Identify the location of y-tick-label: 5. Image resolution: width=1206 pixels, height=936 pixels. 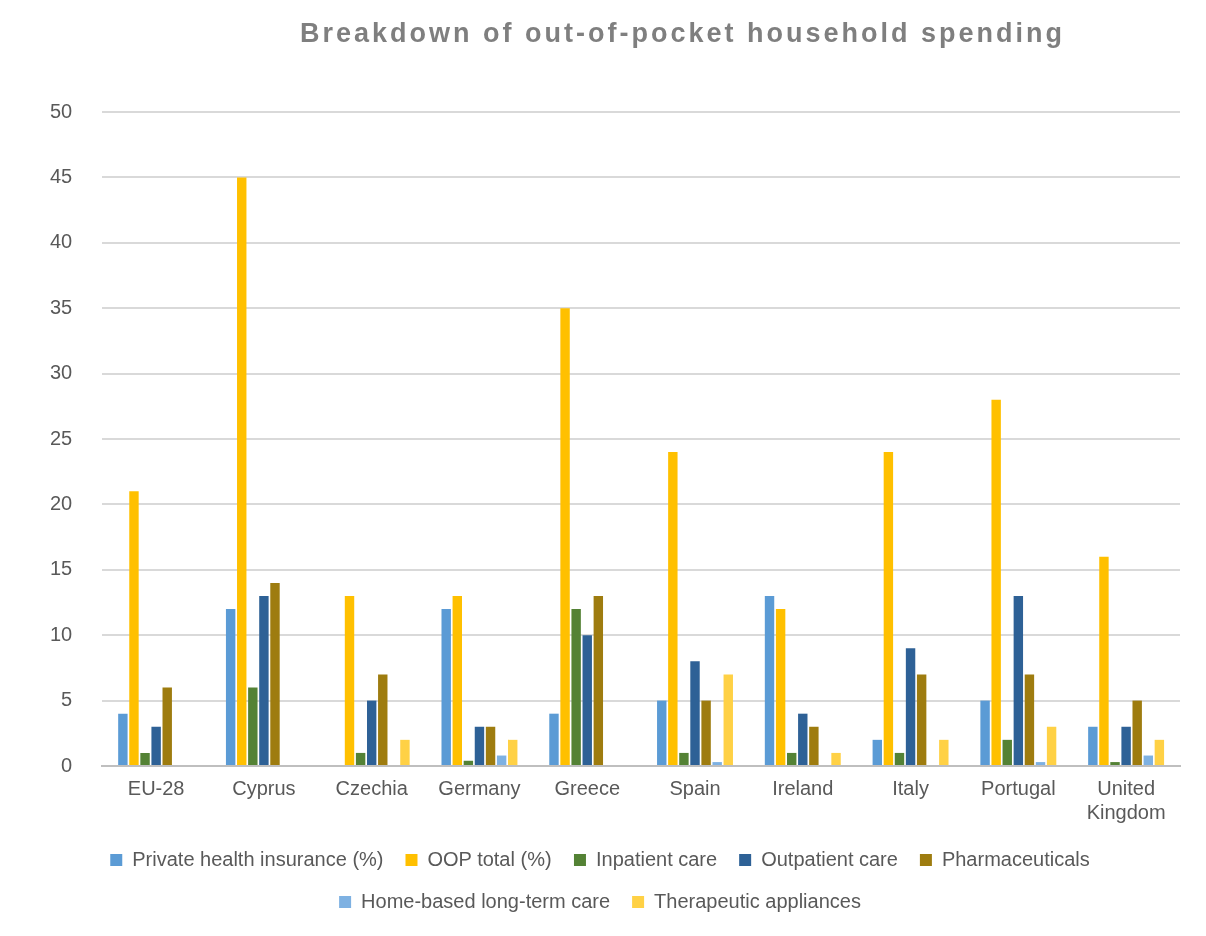
(67, 699).